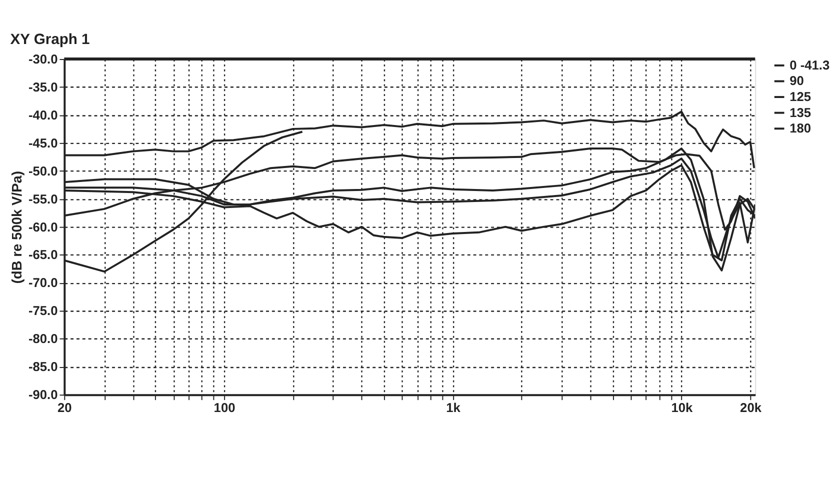 The width and height of the screenshot is (840, 480). What do you see at coordinates (801, 128) in the screenshot?
I see `legend-label: 180` at bounding box center [801, 128].